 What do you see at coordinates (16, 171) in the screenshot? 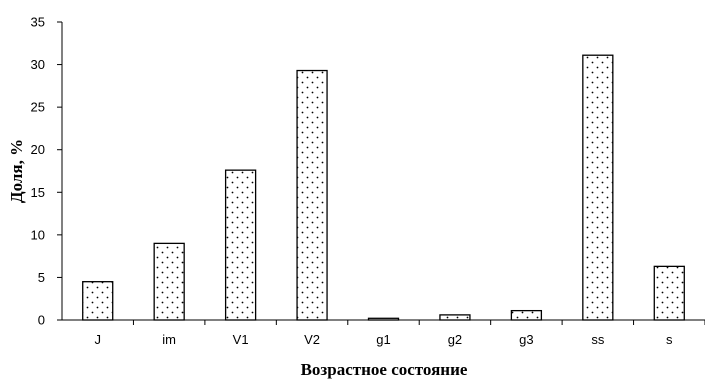
I see `y-axis-title: Доля, %` at bounding box center [16, 171].